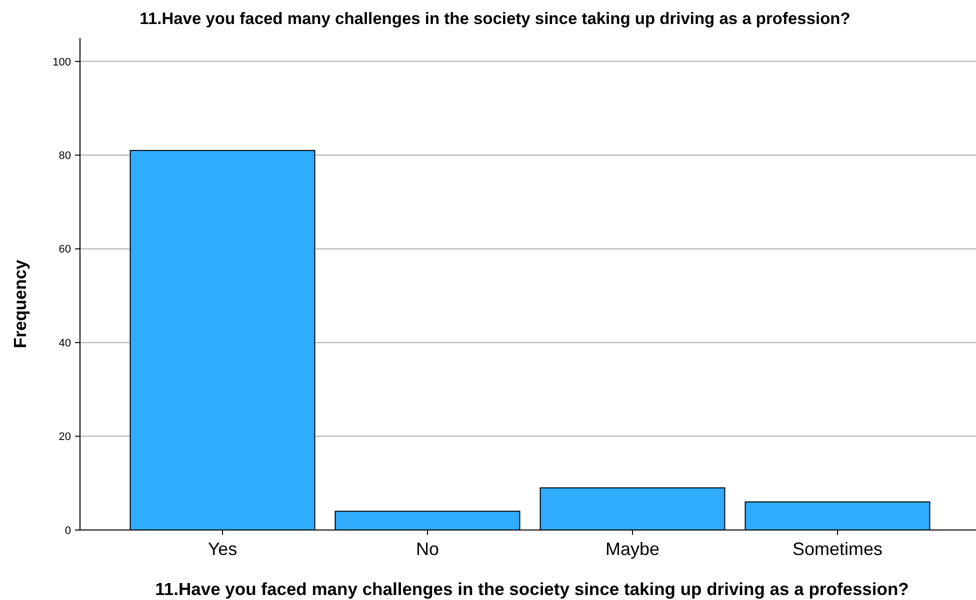 The image size is (976, 600). What do you see at coordinates (64, 343) in the screenshot?
I see `y-tick-label: 40` at bounding box center [64, 343].